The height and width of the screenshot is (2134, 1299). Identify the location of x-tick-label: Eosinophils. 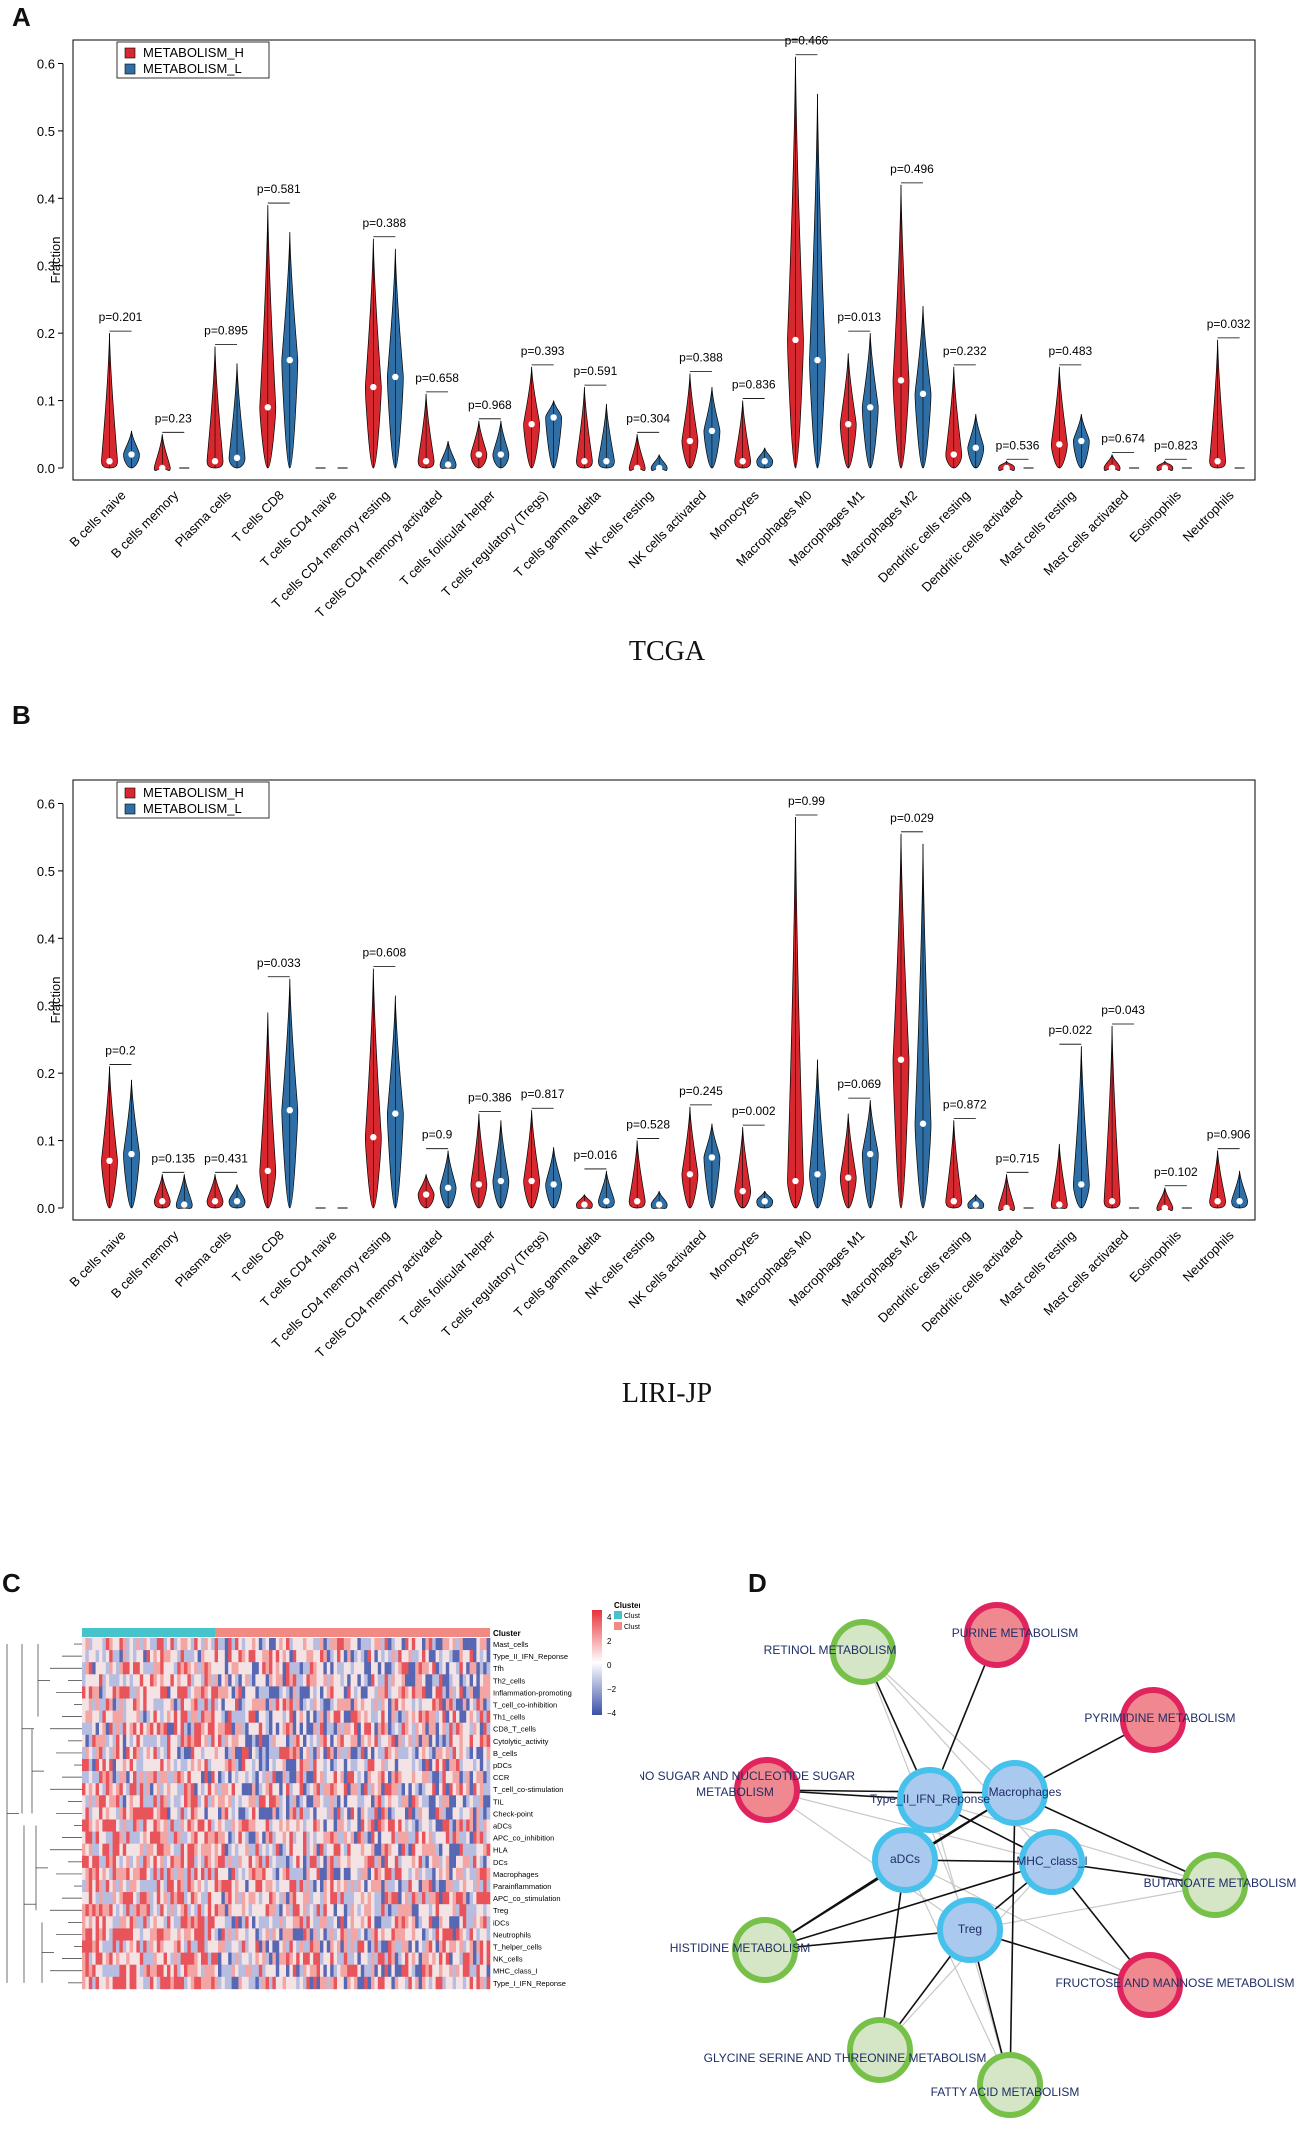
(1155, 1256).